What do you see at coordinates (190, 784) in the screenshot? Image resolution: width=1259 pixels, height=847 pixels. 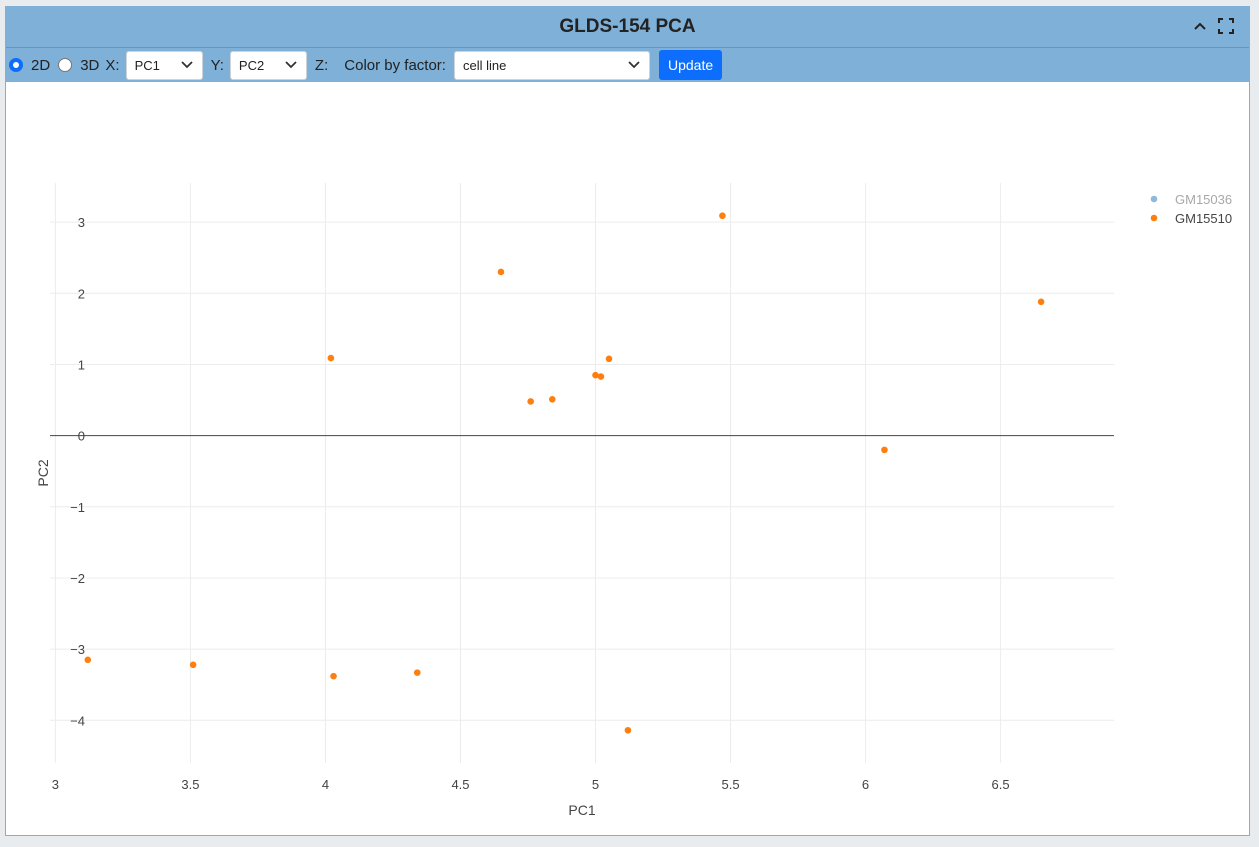 I see `x-tick-label: 3.5` at bounding box center [190, 784].